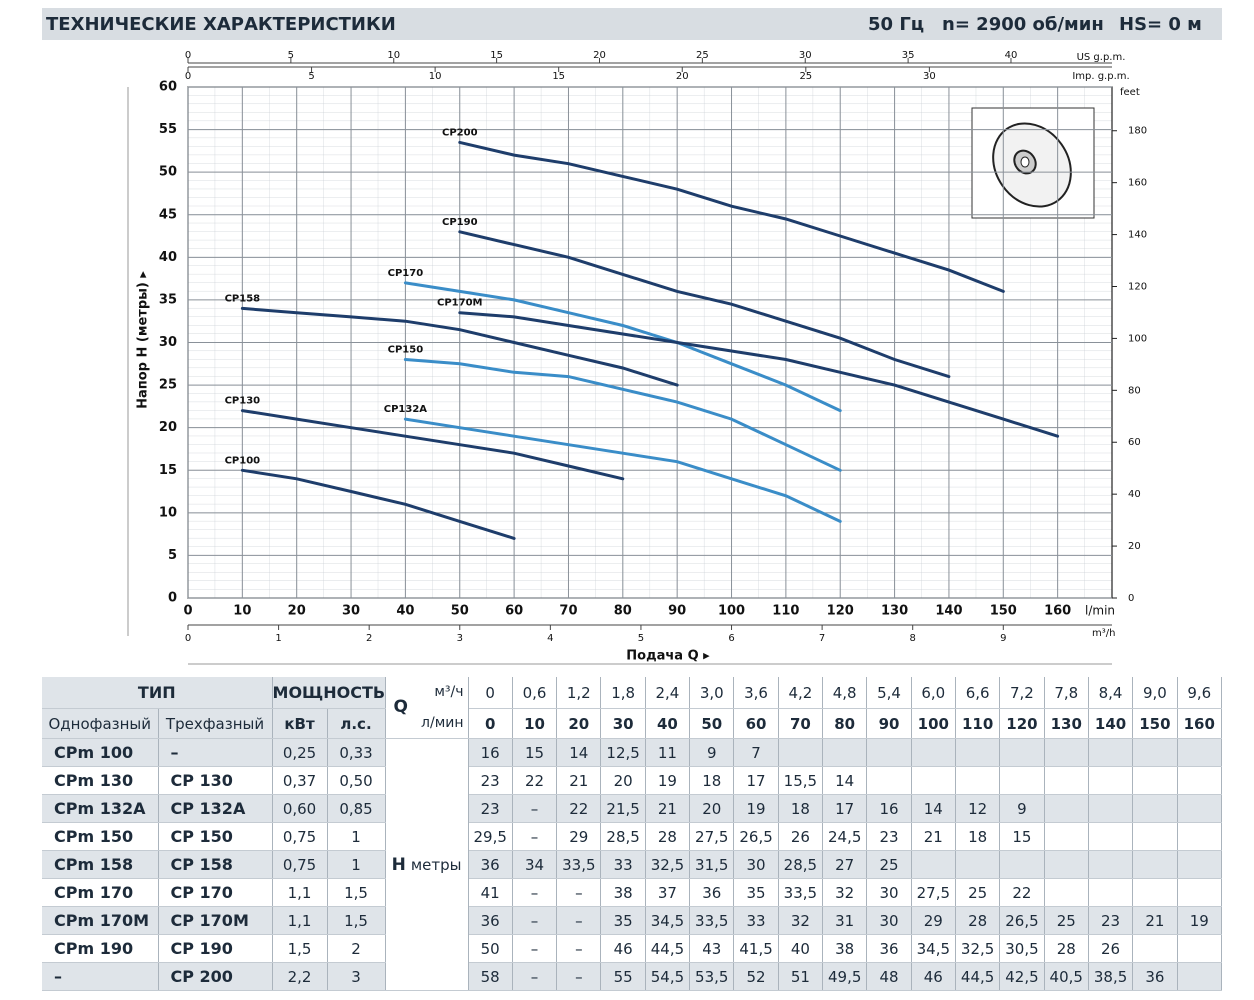 Image resolution: width=1254 pixels, height=1000 pixels. Describe the element at coordinates (978, 892) in the screenshot. I see `table-cell: 25` at that location.